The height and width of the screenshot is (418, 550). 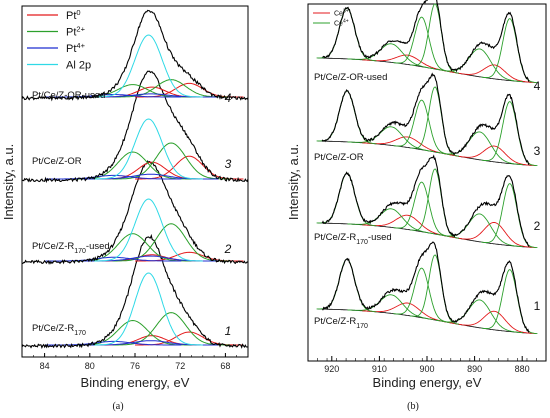 I want to click on panel-b-spectrum-index-1: 1, so click(x=537, y=306).